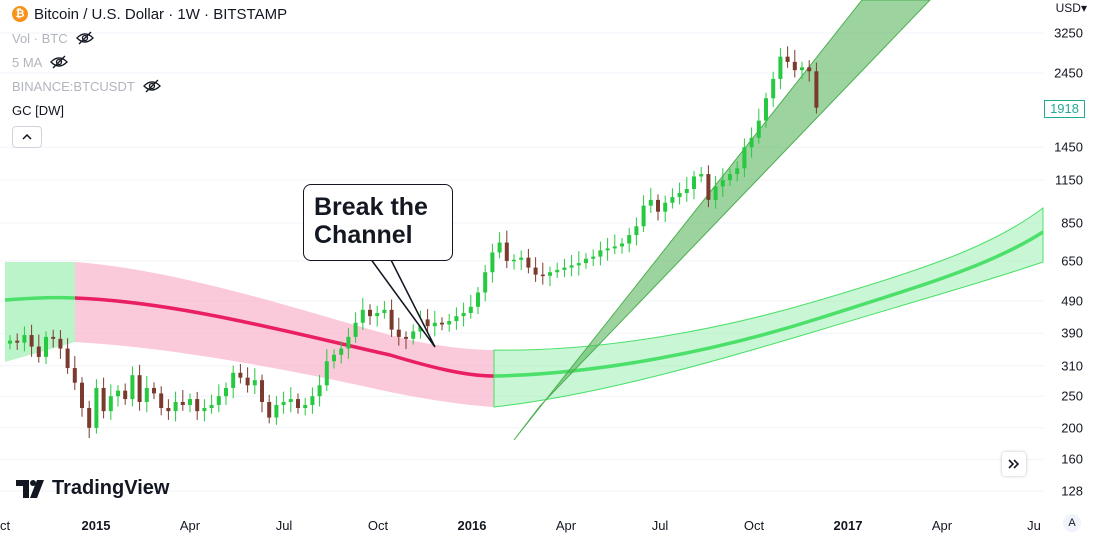  I want to click on indicator-compare: BINANCE:BTCUSDT, so click(149, 86).